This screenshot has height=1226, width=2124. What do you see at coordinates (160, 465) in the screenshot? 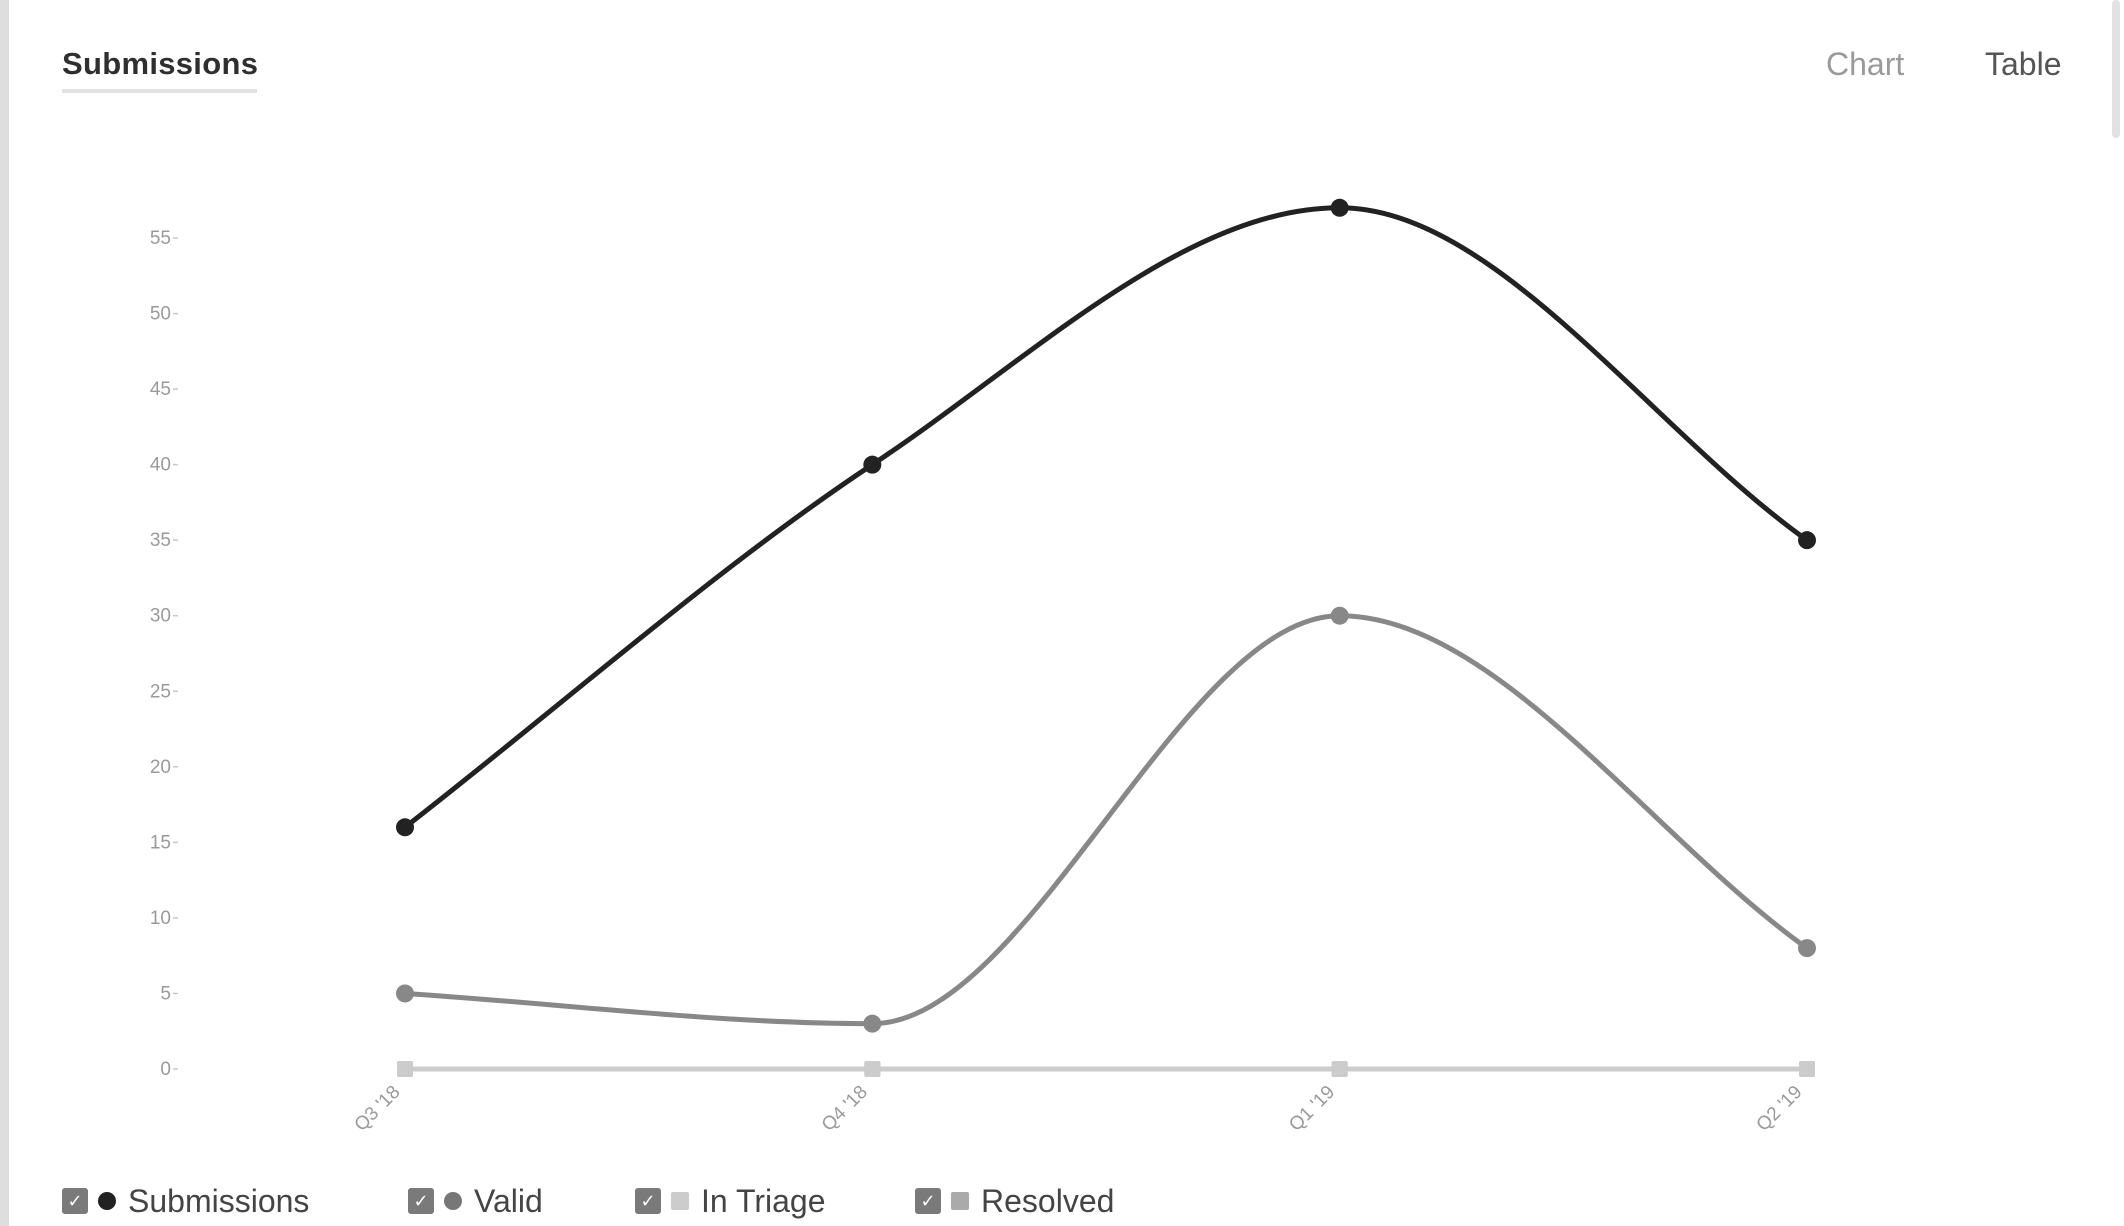
I see `y-tick-label: 40` at bounding box center [160, 465].